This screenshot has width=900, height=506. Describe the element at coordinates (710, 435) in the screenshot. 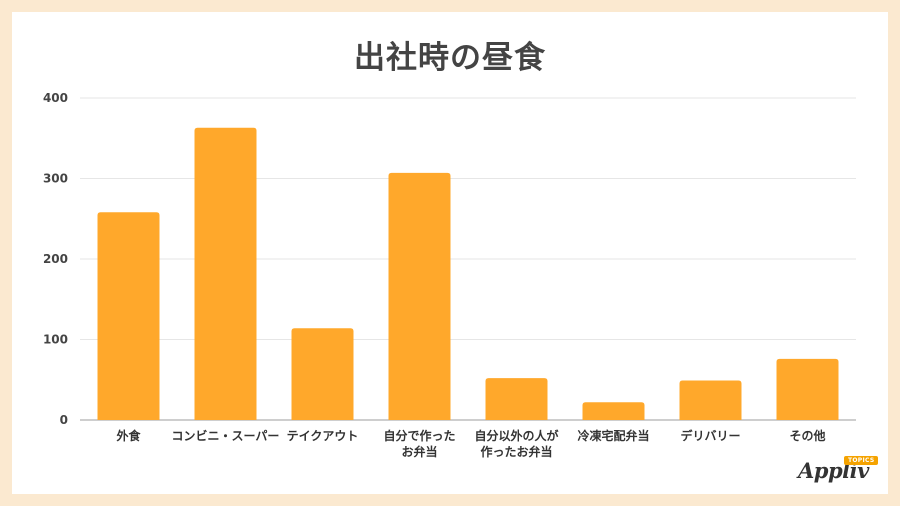

I see `x-tick-label: デリバリー` at that location.